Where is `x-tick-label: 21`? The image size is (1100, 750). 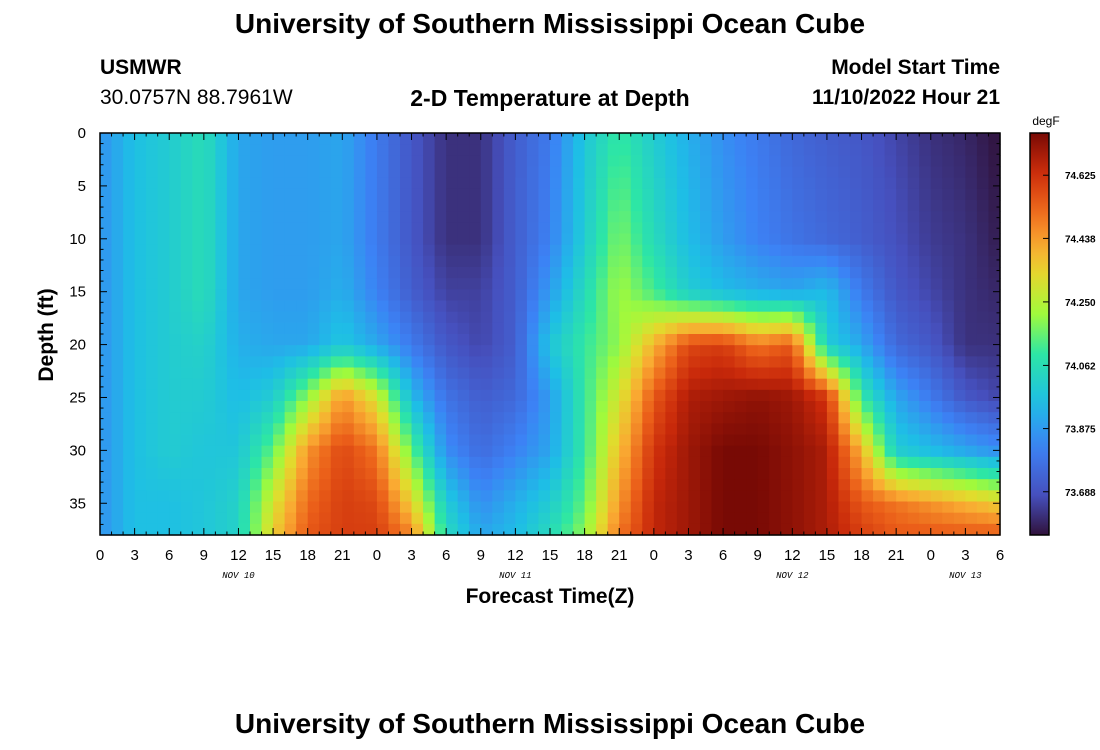
x-tick-label: 21 is located at coordinates (896, 555).